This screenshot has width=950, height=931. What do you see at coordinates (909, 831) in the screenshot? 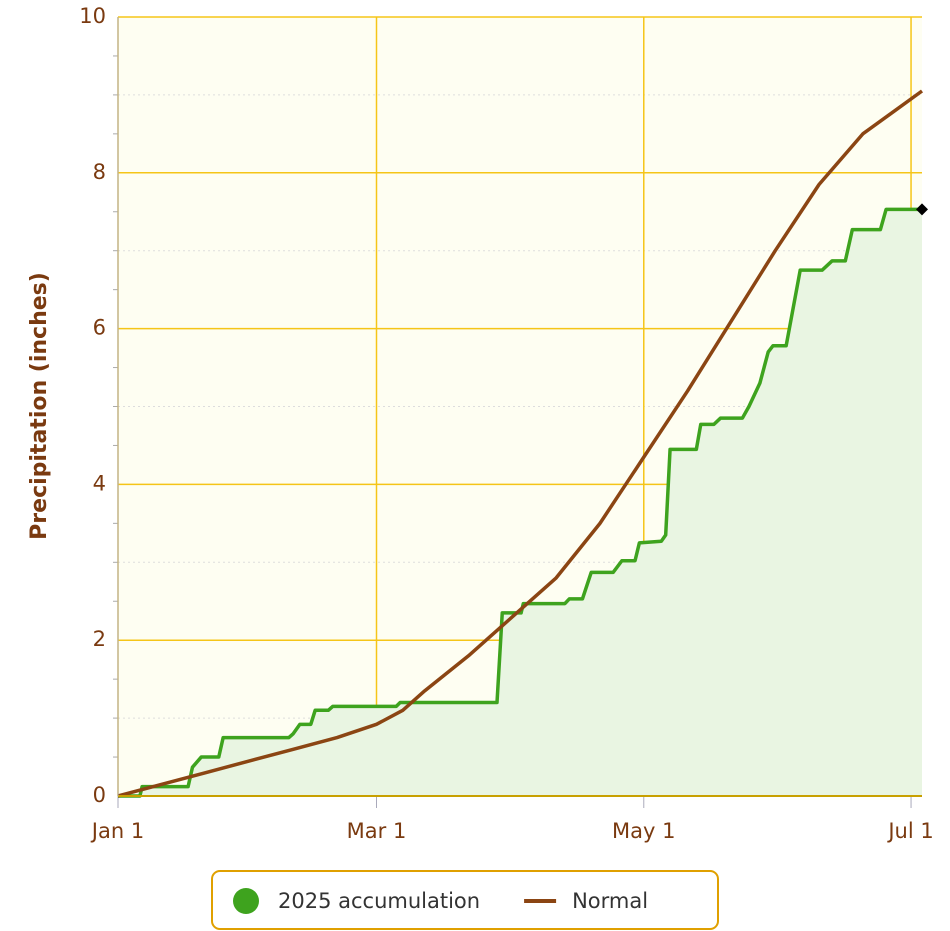
I see `x-tick-label: Jul 1` at bounding box center [909, 831].